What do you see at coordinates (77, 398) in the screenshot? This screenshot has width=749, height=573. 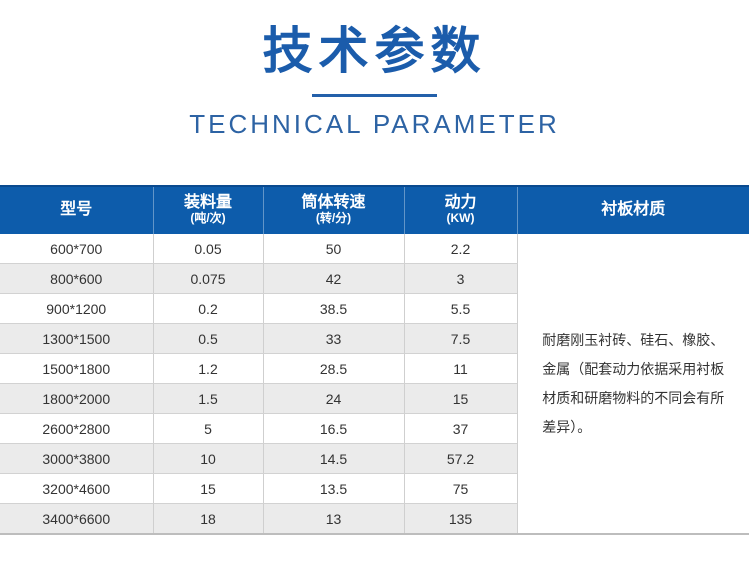 I see `cell-model: 1800*2000` at bounding box center [77, 398].